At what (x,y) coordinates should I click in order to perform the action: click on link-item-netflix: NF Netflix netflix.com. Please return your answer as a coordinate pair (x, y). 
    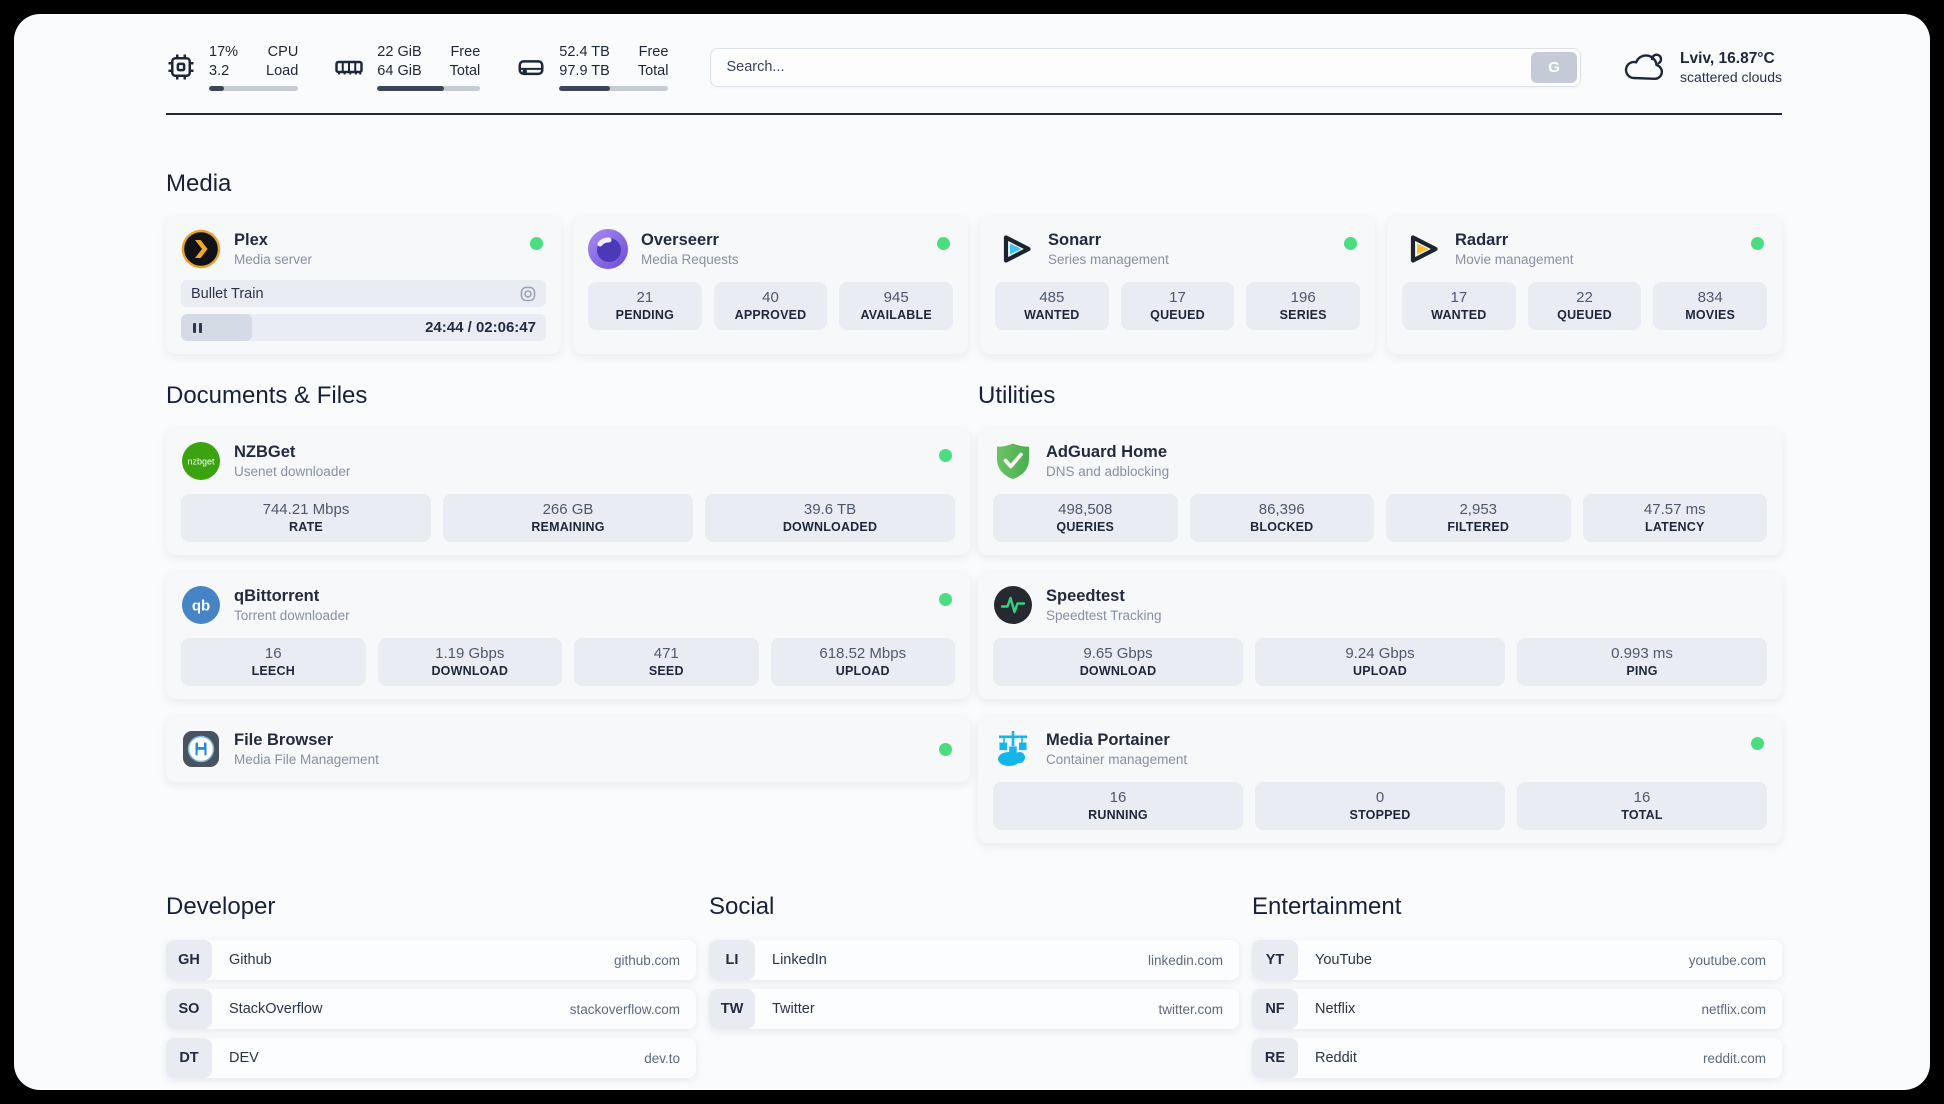
    Looking at the image, I should click on (1517, 1009).